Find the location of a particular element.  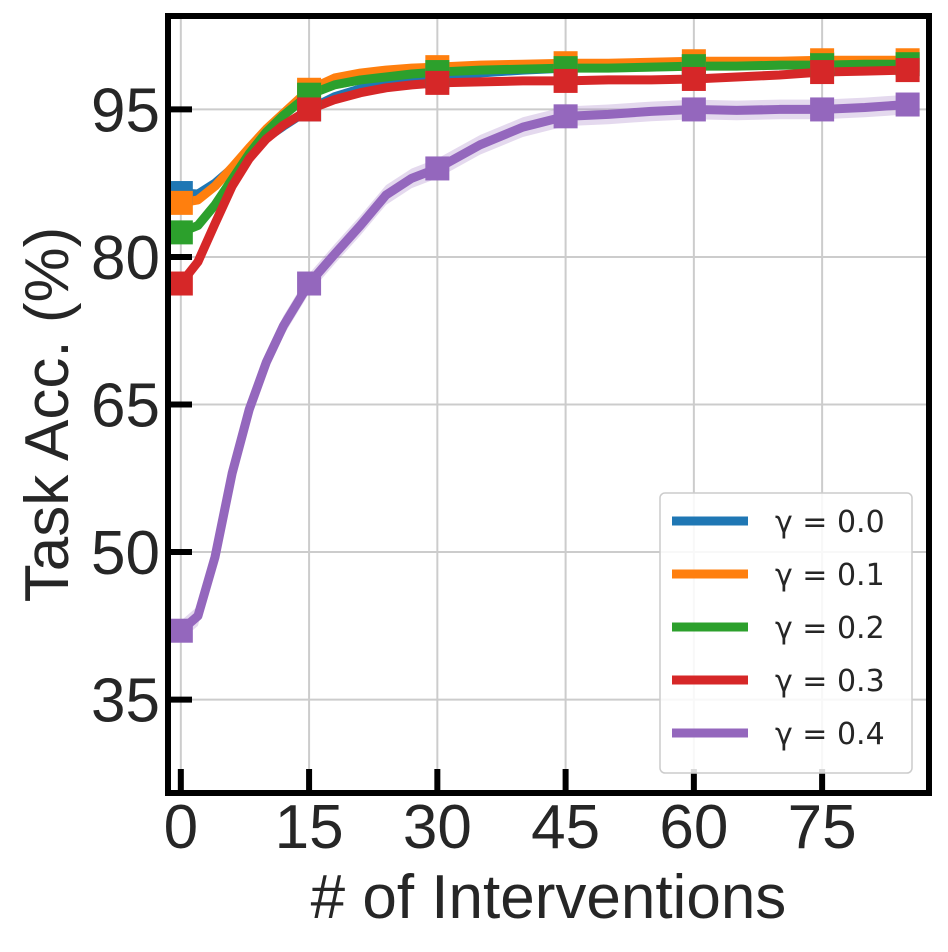

x-tick-label-45: 45 is located at coordinates (565, 827).